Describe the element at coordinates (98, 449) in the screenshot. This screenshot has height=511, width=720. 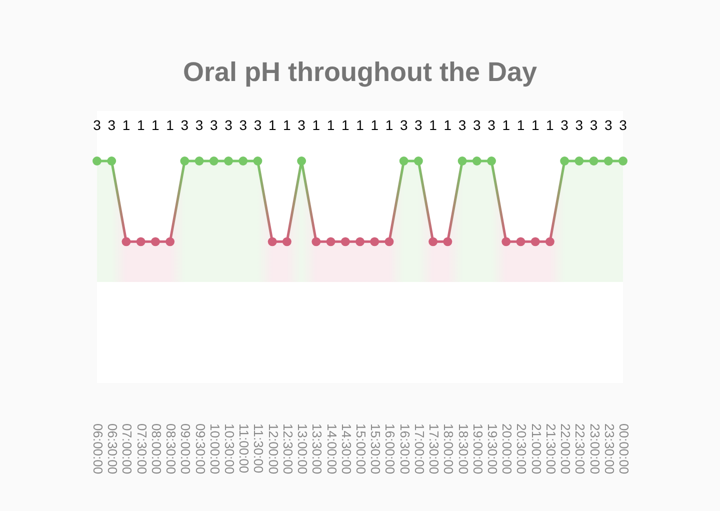
I see `x-tick-label: 06:00:00` at that location.